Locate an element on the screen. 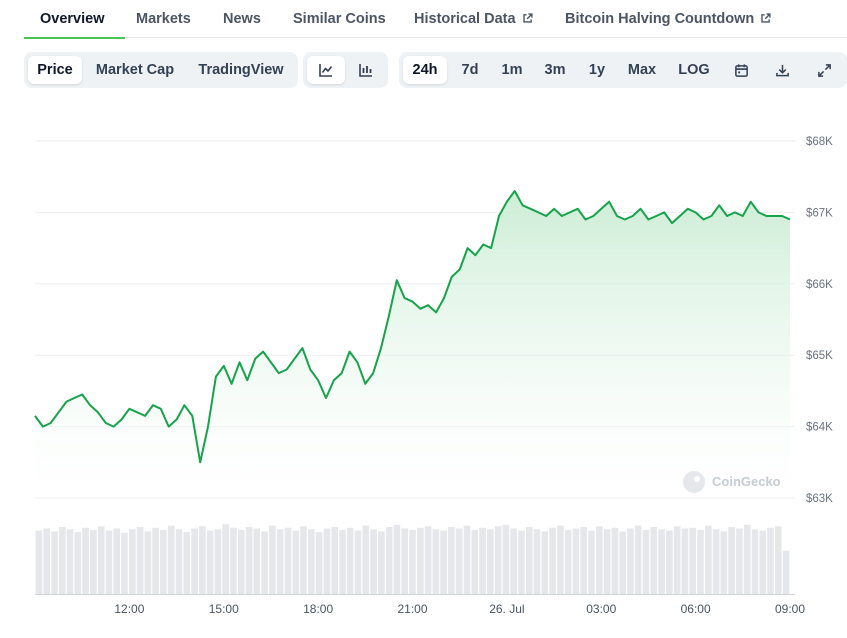  chart-style-toggle is located at coordinates (345, 70).